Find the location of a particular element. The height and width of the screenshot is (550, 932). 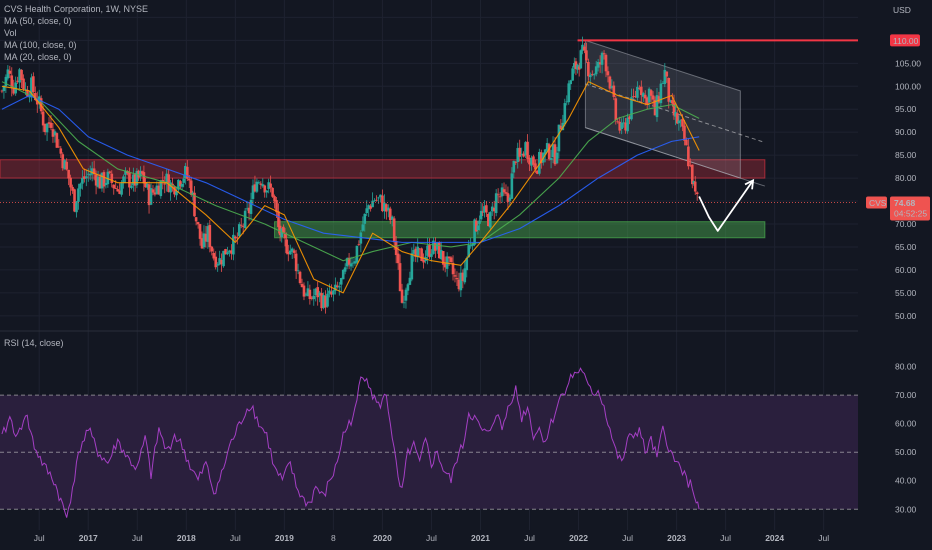

vol-legend: Vol is located at coordinates (10, 33).